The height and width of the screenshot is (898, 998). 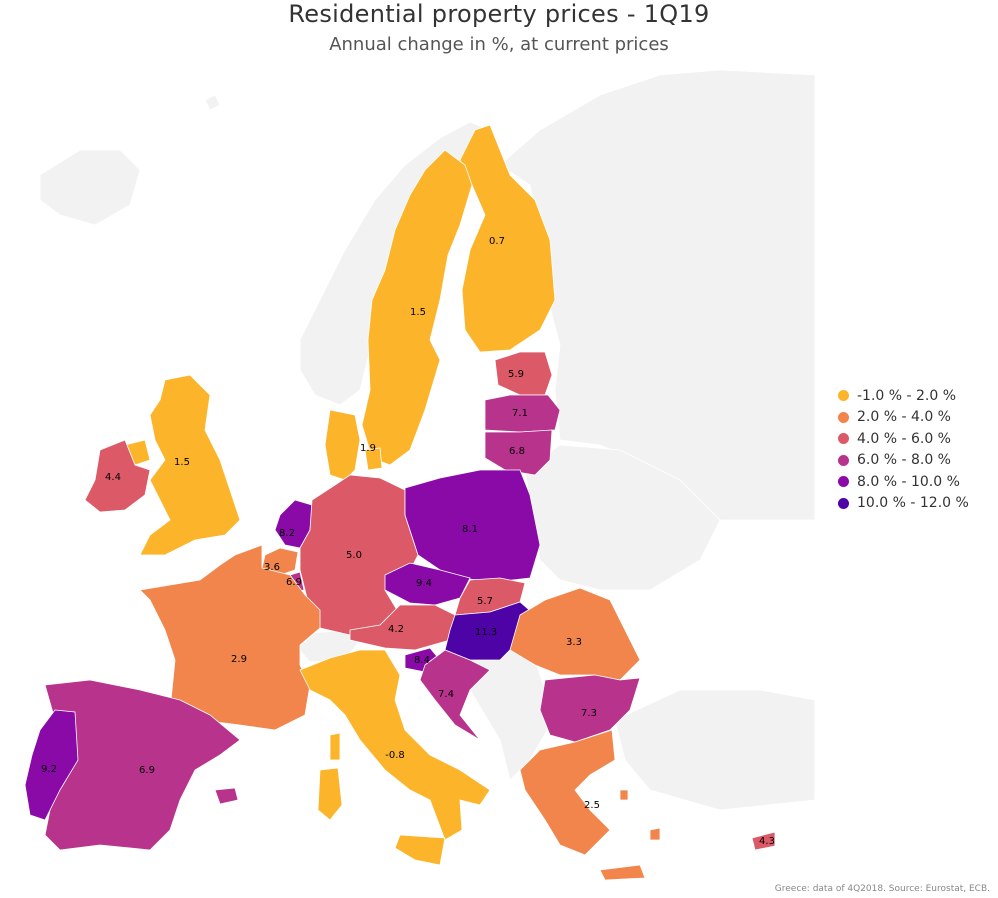 I want to click on value-label-ee: 5.9, so click(x=516, y=374).